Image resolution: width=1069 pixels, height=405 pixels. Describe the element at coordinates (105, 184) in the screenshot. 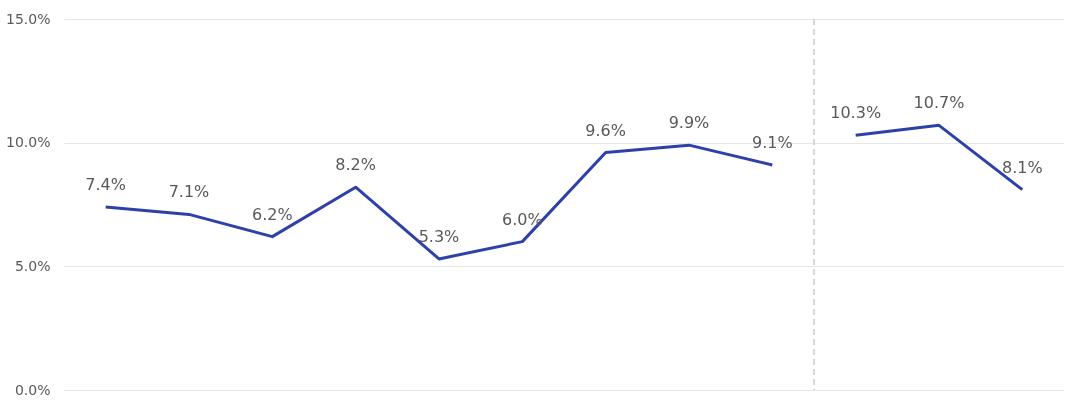

I see `data-label: 7.4%` at that location.